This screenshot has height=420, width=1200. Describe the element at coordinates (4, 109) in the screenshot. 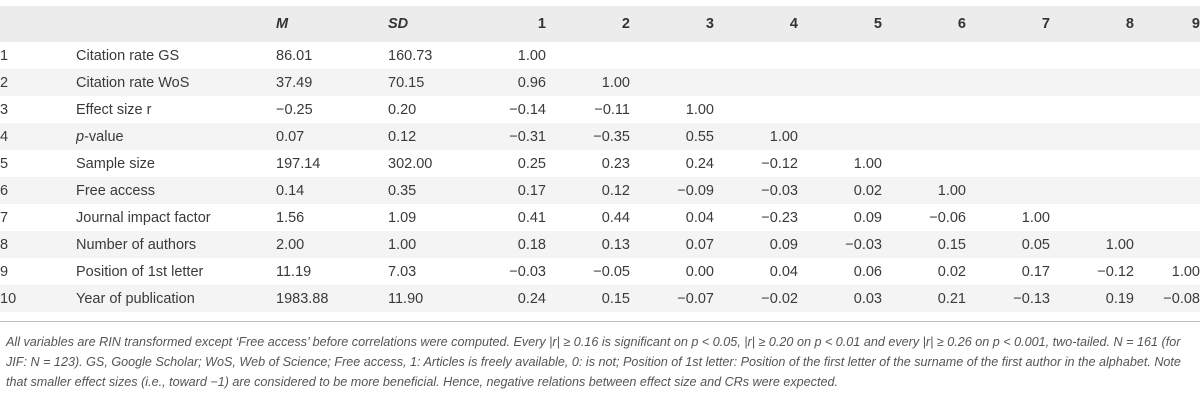

I see `row-index: 3` at that location.